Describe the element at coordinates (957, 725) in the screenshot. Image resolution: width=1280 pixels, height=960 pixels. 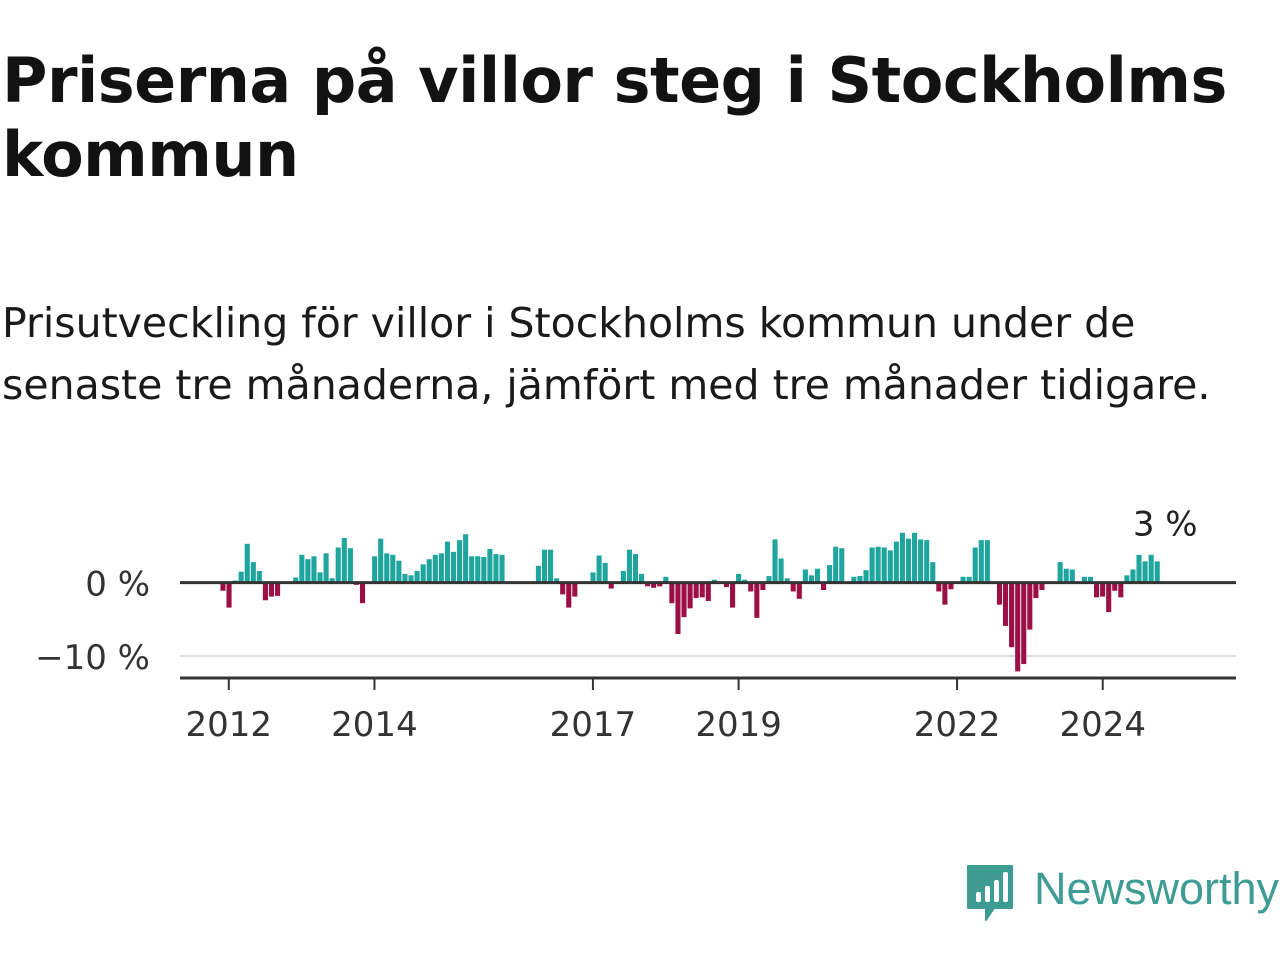
I see `x-tick-label: 2022` at that location.